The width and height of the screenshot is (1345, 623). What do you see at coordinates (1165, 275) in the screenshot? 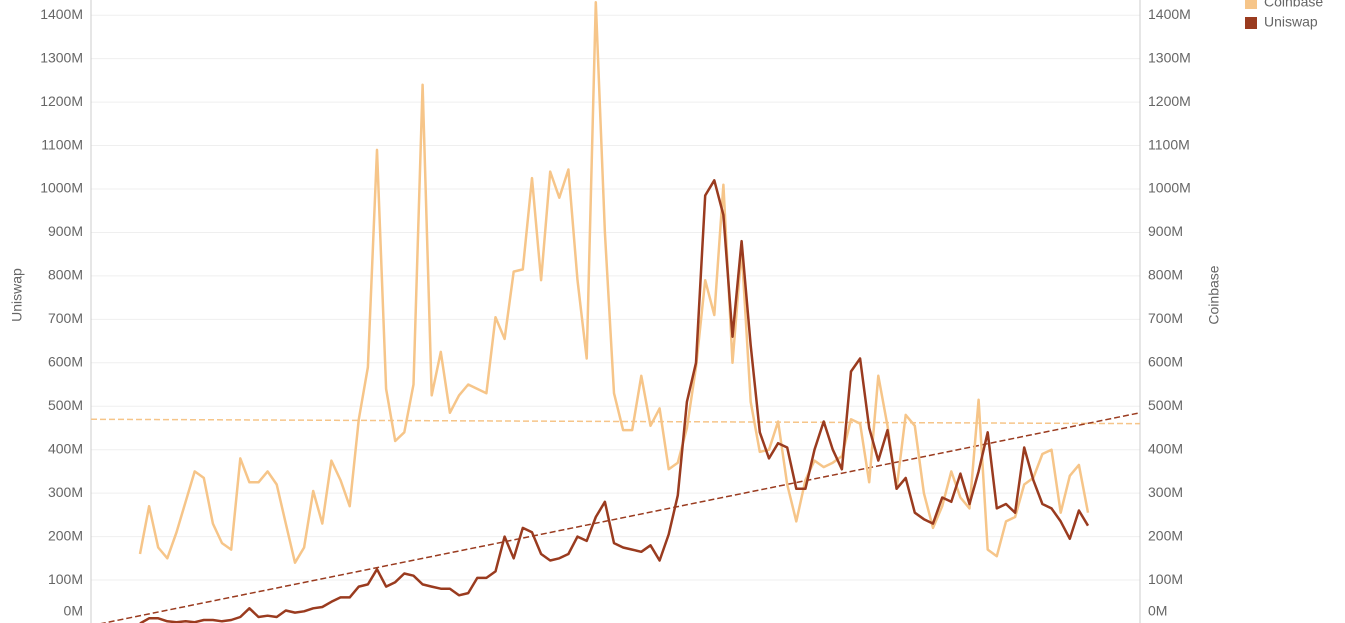
I see `y2-tick-label: 800M` at bounding box center [1165, 275].